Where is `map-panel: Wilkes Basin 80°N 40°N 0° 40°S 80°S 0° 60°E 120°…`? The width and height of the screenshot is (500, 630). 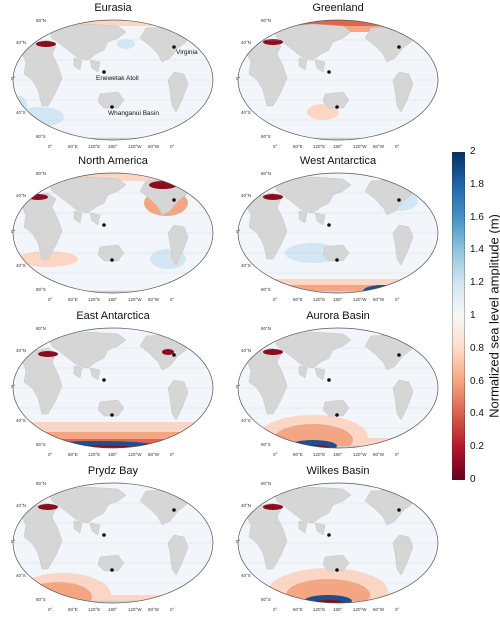 map-panel: Wilkes Basin 80°N 40°N 0° 40°S 80°S 0° 60°E 120°… is located at coordinates (338, 540).